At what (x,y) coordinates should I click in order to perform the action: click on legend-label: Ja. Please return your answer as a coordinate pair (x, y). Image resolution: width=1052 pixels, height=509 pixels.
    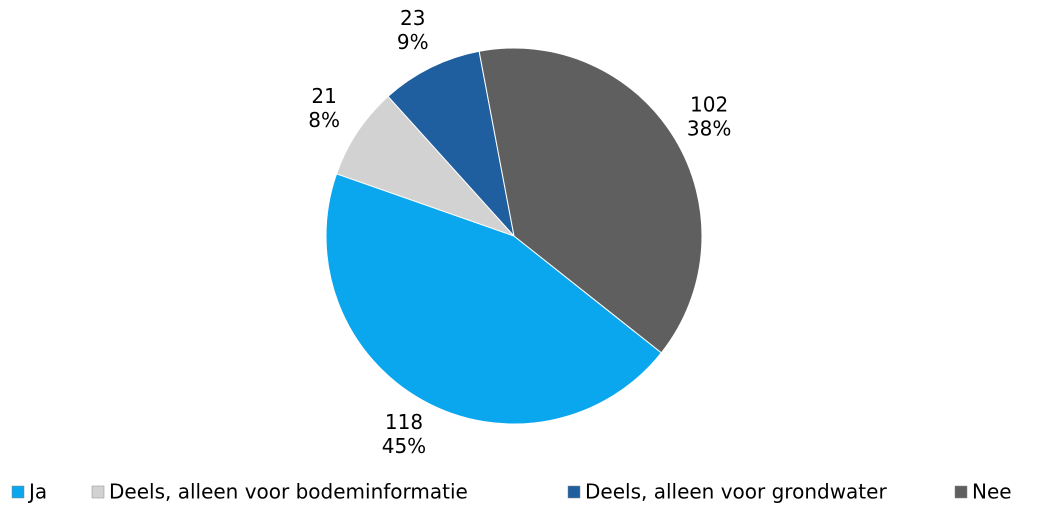
    Looking at the image, I should click on (37, 492).